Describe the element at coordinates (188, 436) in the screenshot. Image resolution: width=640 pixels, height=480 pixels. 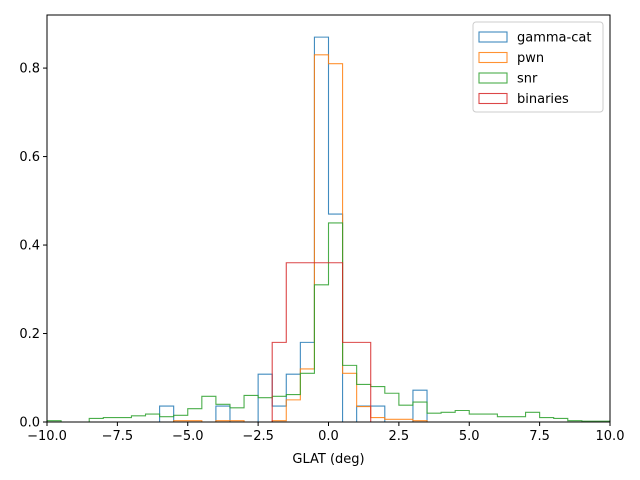
I see `x-tick-label: −5.0` at that location.